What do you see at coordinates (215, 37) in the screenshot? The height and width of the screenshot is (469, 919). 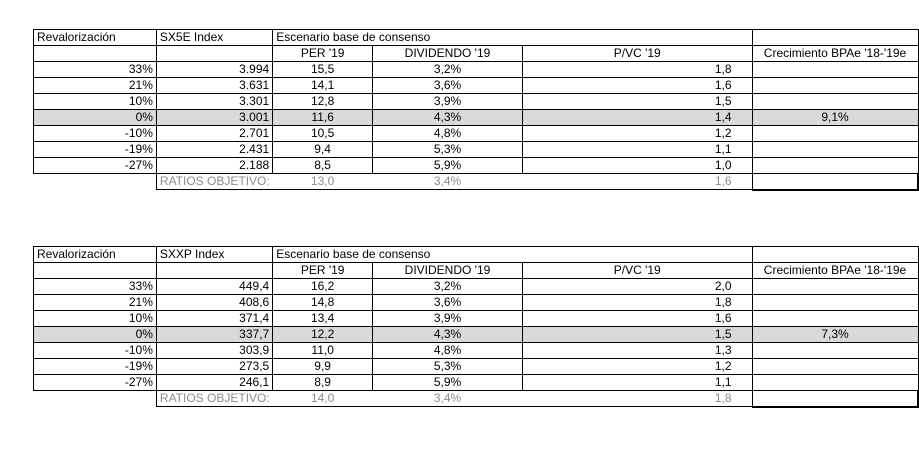 I see `index-header: SX5E Index` at bounding box center [215, 37].